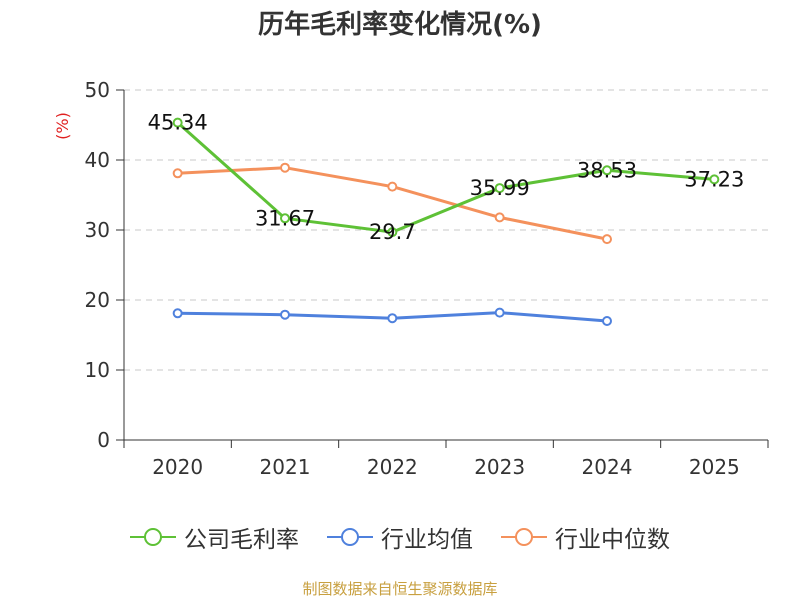  Describe the element at coordinates (392, 186) in the screenshot. I see `data-point-2-2022` at that location.